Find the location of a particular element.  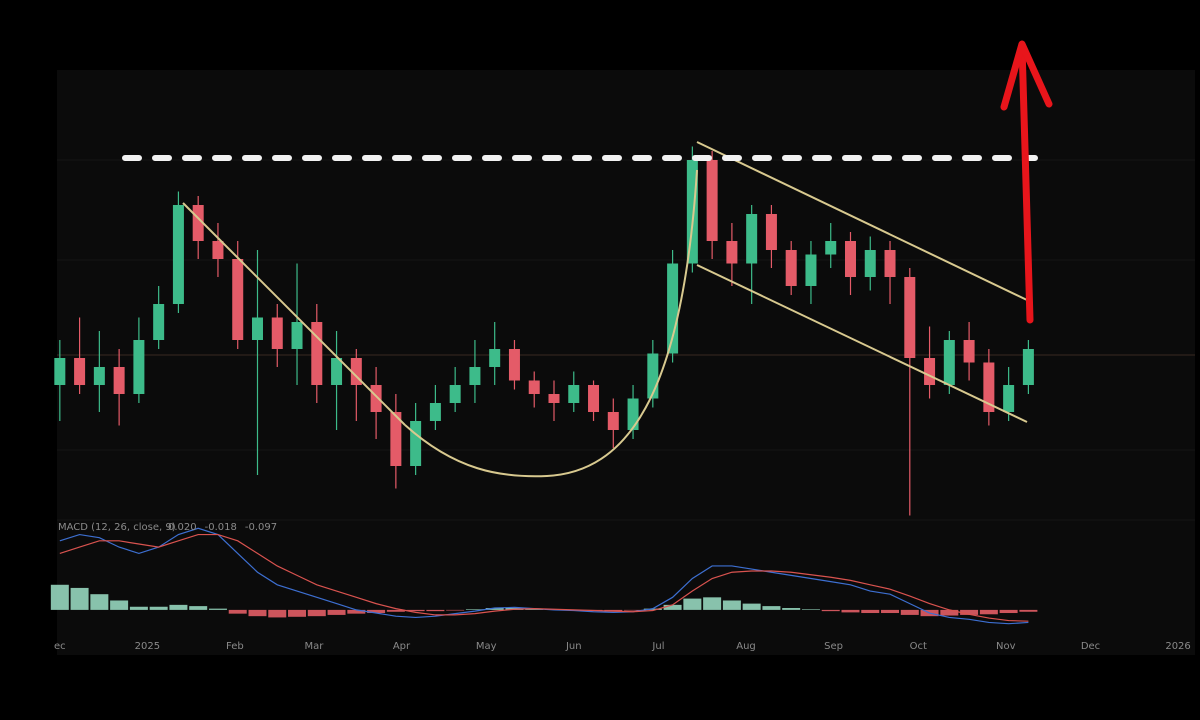

x-tick-label: Mar is located at coordinates (315, 646).